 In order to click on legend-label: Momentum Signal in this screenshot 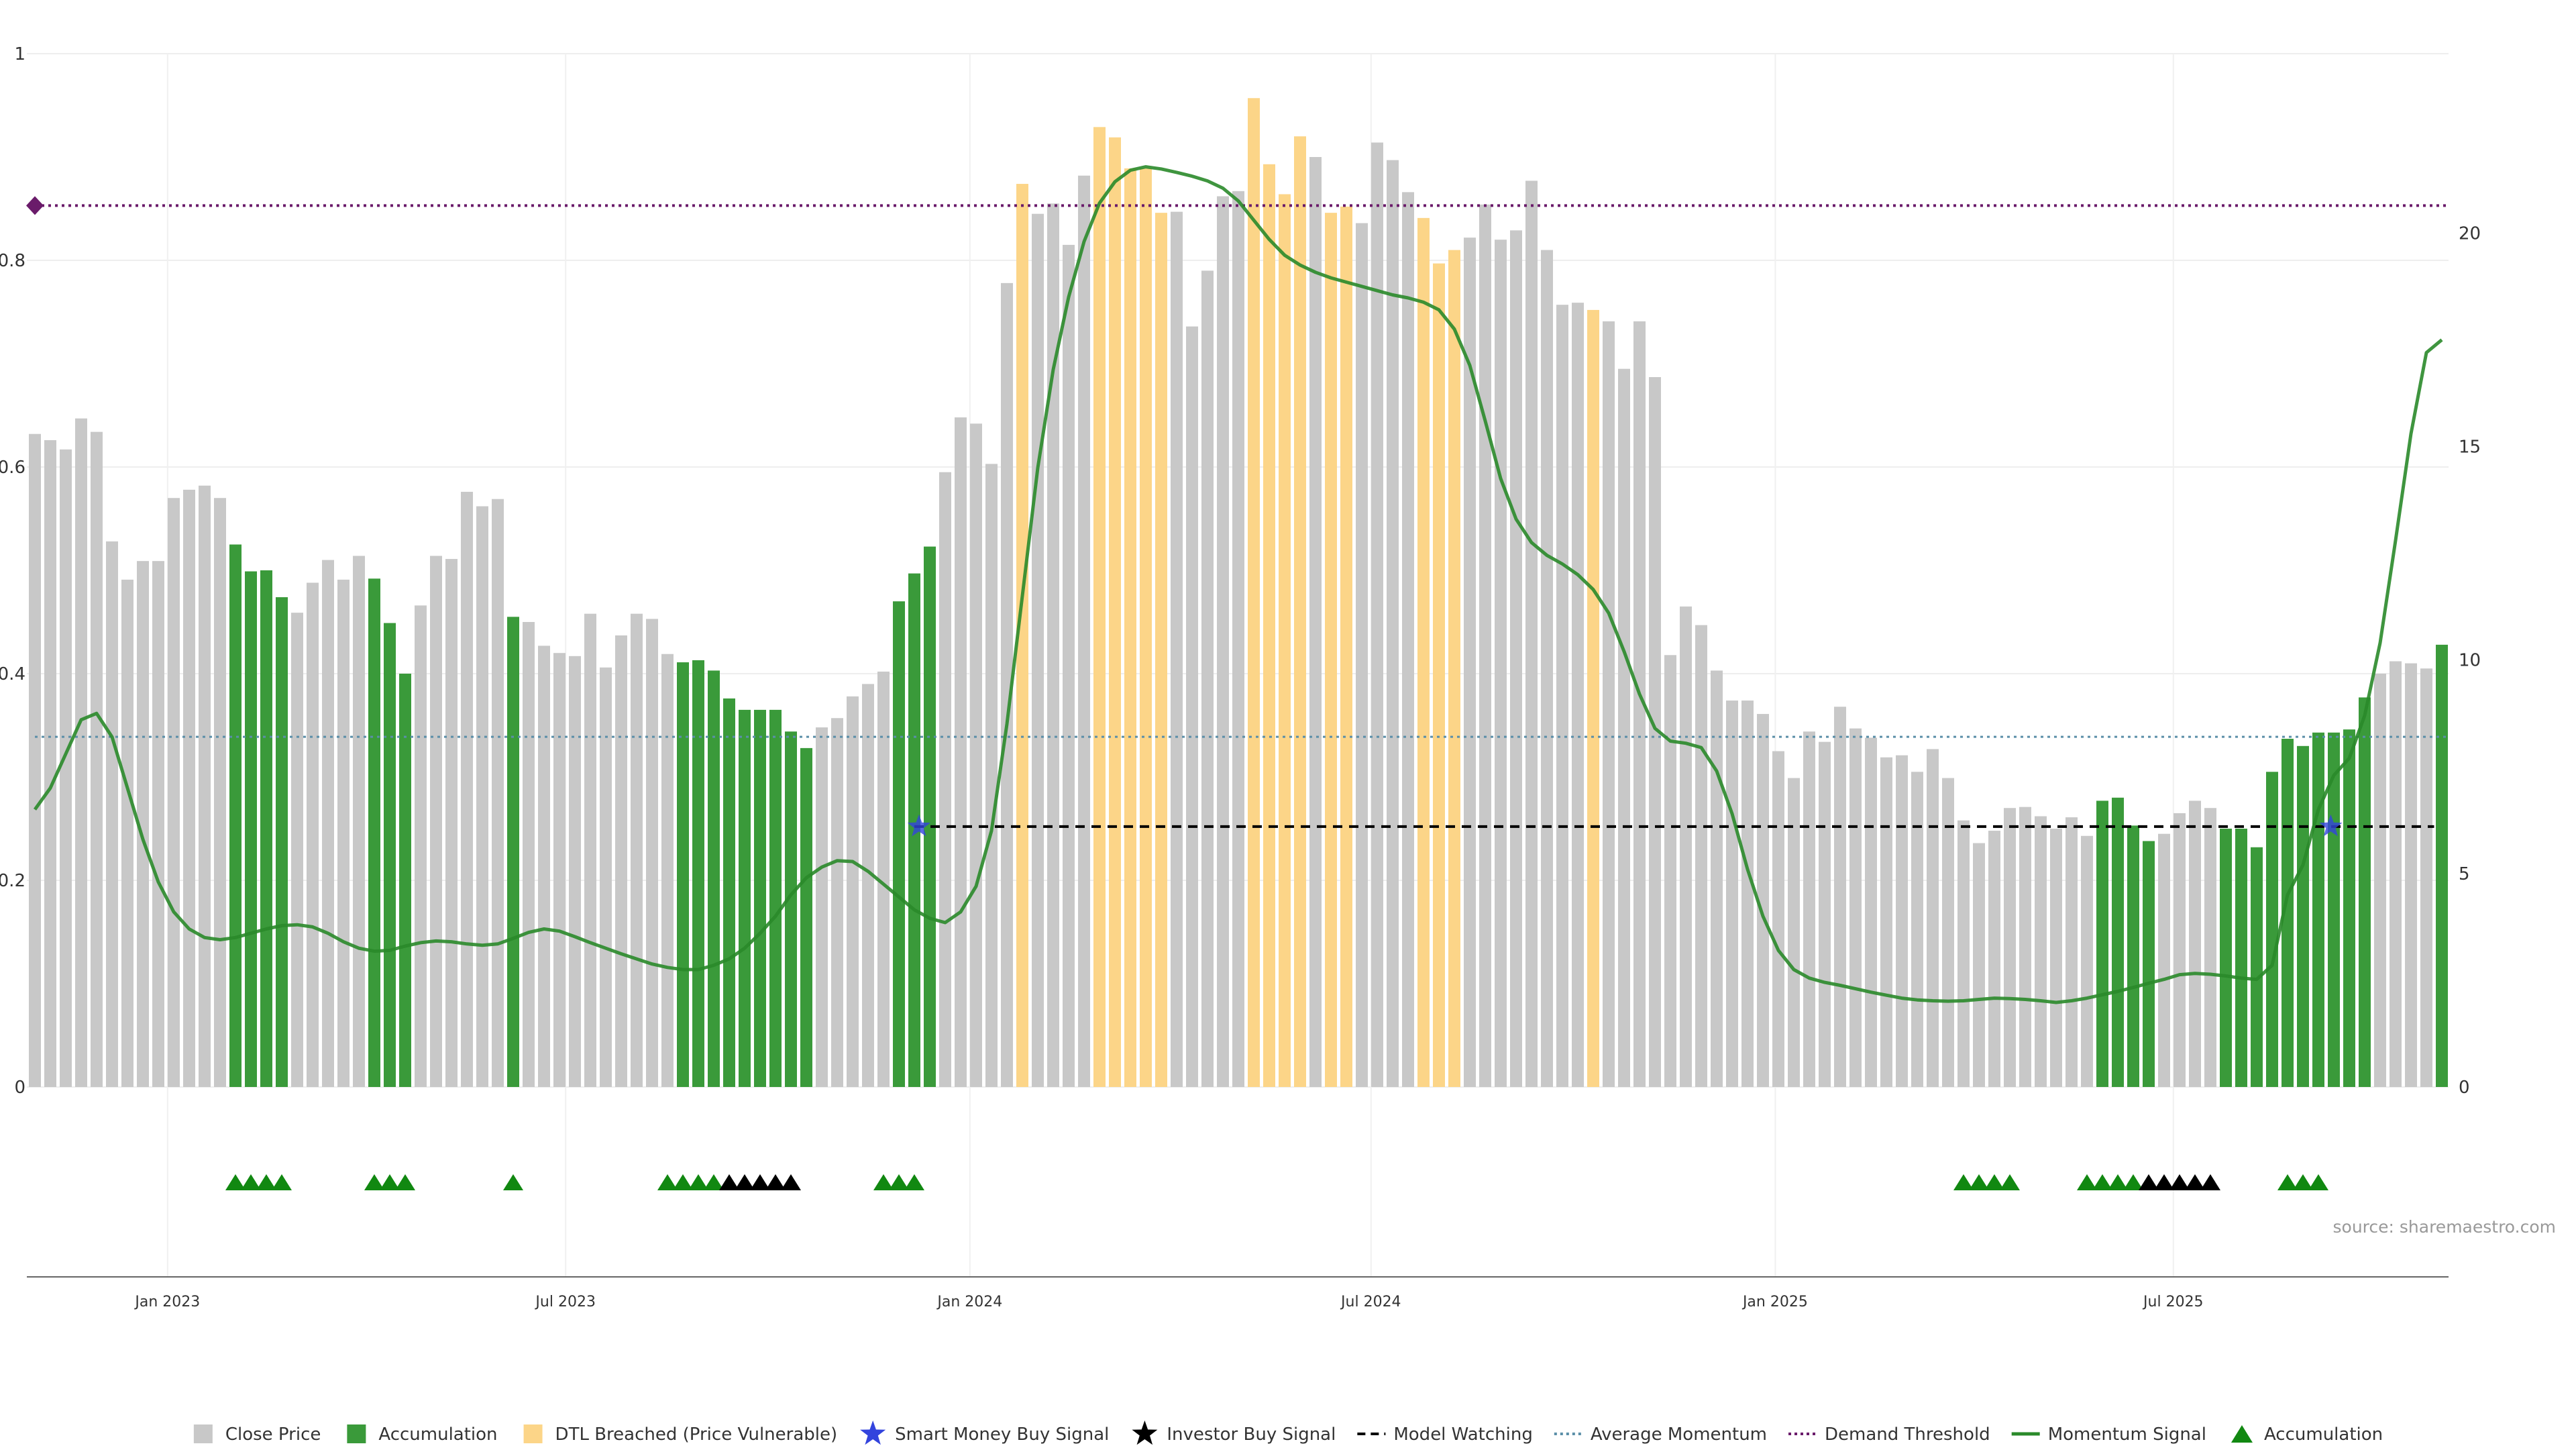, I will do `click(2127, 1435)`.